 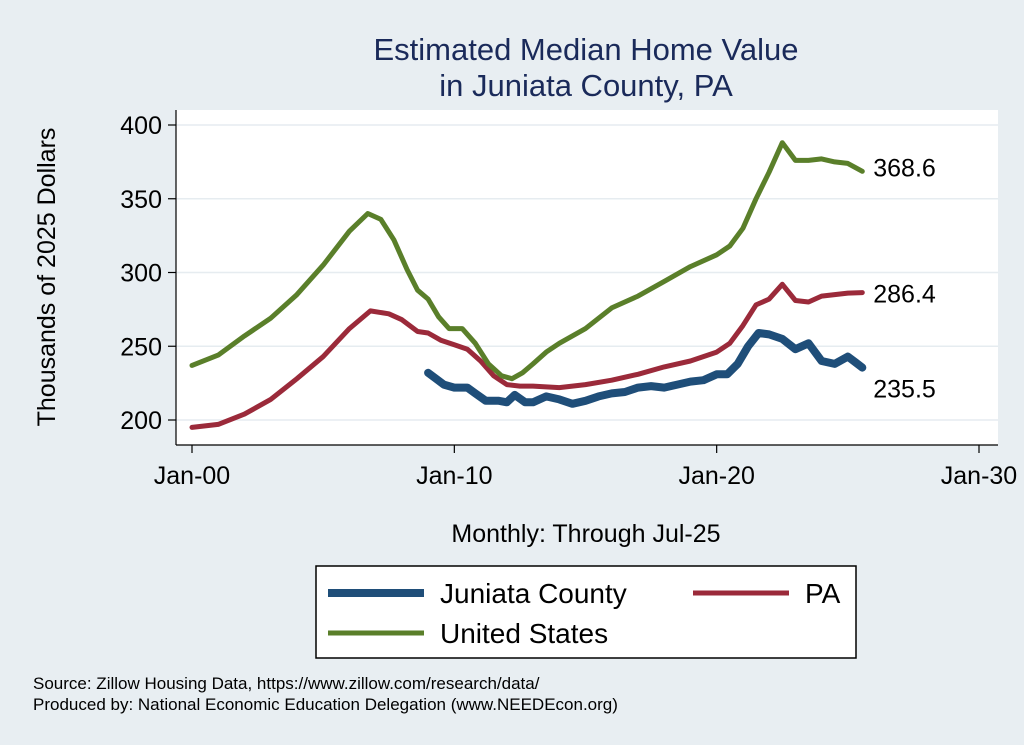 What do you see at coordinates (645, 368) in the screenshot?
I see `series-line-juniata-county` at bounding box center [645, 368].